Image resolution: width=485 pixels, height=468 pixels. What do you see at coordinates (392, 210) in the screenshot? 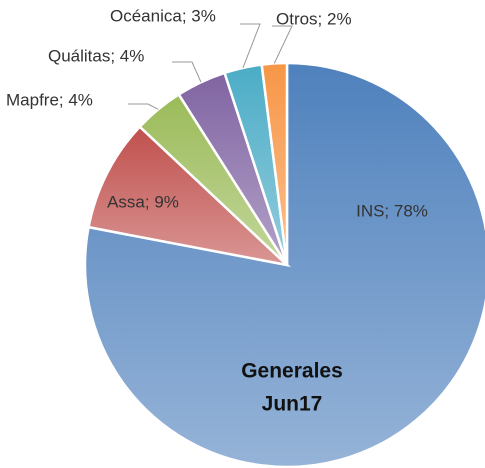
I see `data-label: INS; 78%` at bounding box center [392, 210].